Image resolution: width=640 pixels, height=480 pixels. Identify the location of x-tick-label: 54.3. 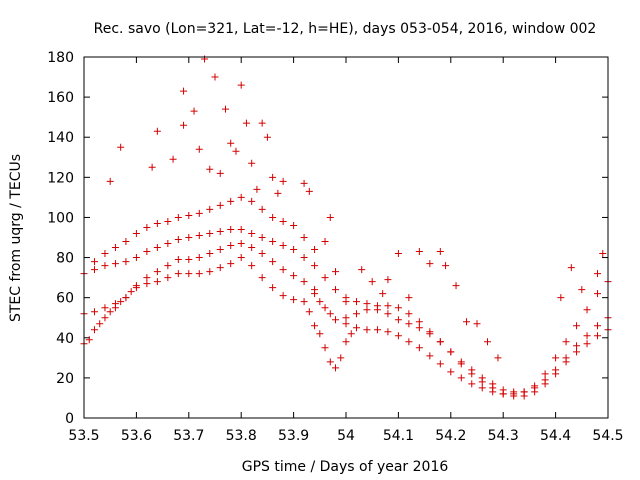
(503, 436).